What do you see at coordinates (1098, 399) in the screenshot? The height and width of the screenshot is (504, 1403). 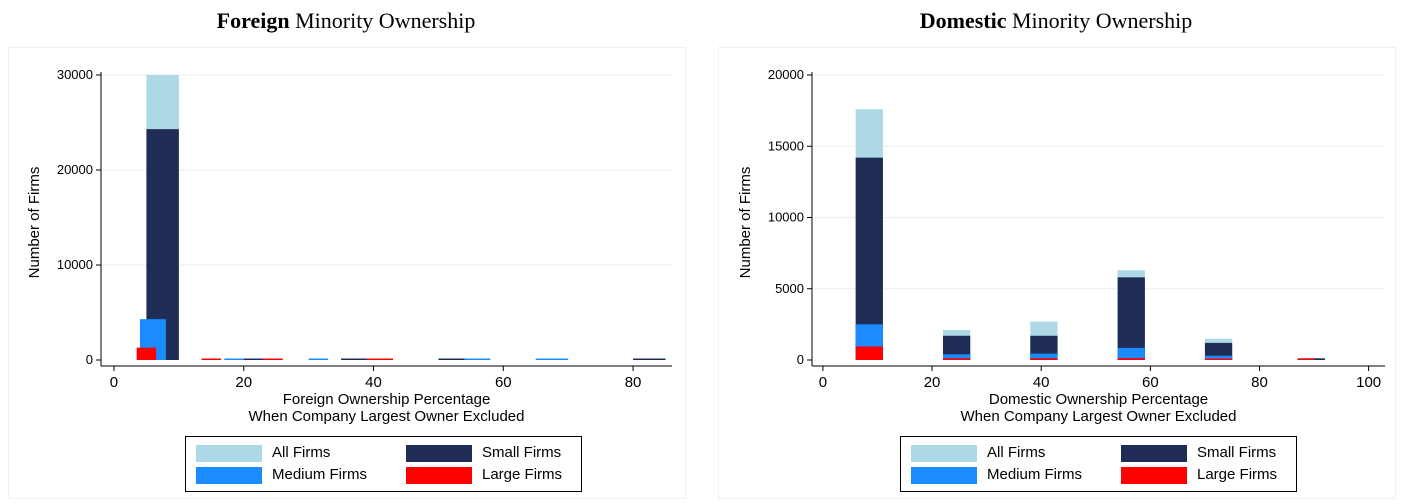 I see `right-xlabel-line1: Domestic Ownership Percentage` at bounding box center [1098, 399].